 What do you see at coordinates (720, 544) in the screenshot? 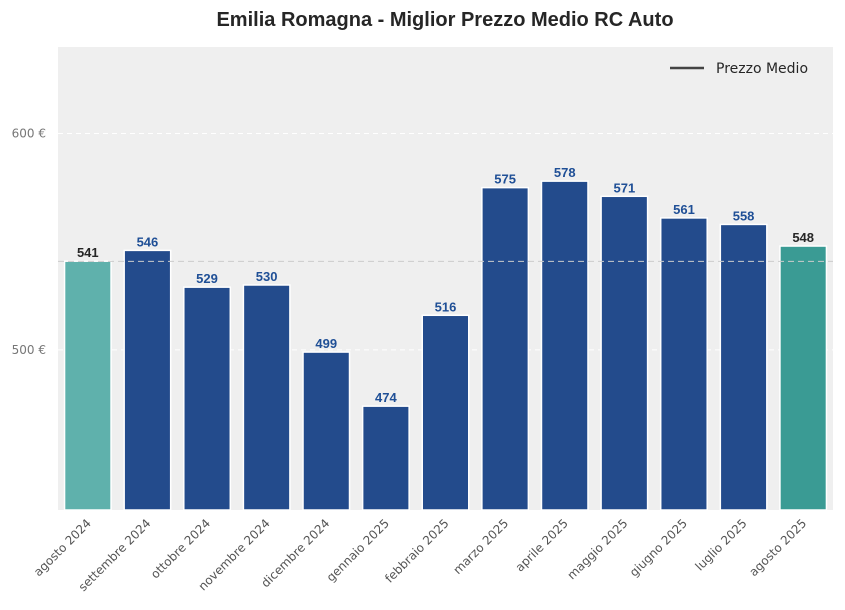
I see `x-tick-label: luglio 2025` at bounding box center [720, 544].